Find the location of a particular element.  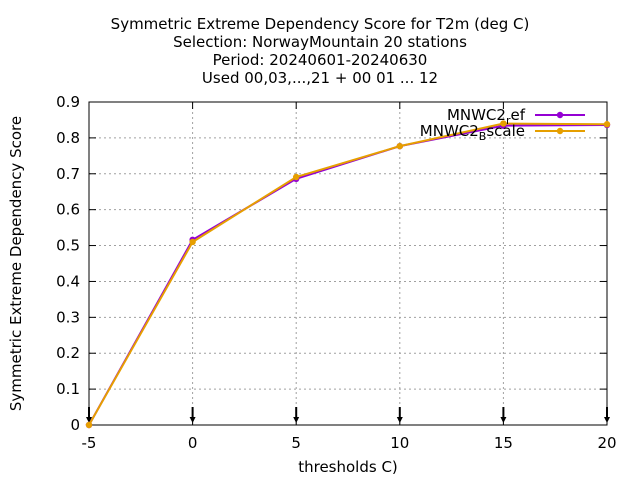

legend-label: MNWC2Bscale is located at coordinates (472, 132).